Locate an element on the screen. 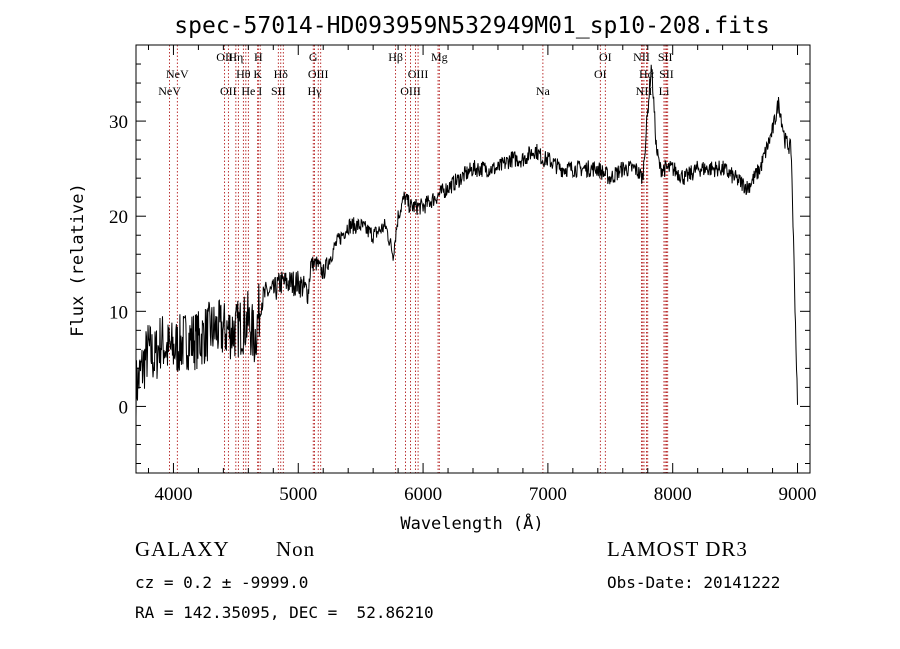 The height and width of the screenshot is (649, 900). spectral-line-label: Na is located at coordinates (543, 91).